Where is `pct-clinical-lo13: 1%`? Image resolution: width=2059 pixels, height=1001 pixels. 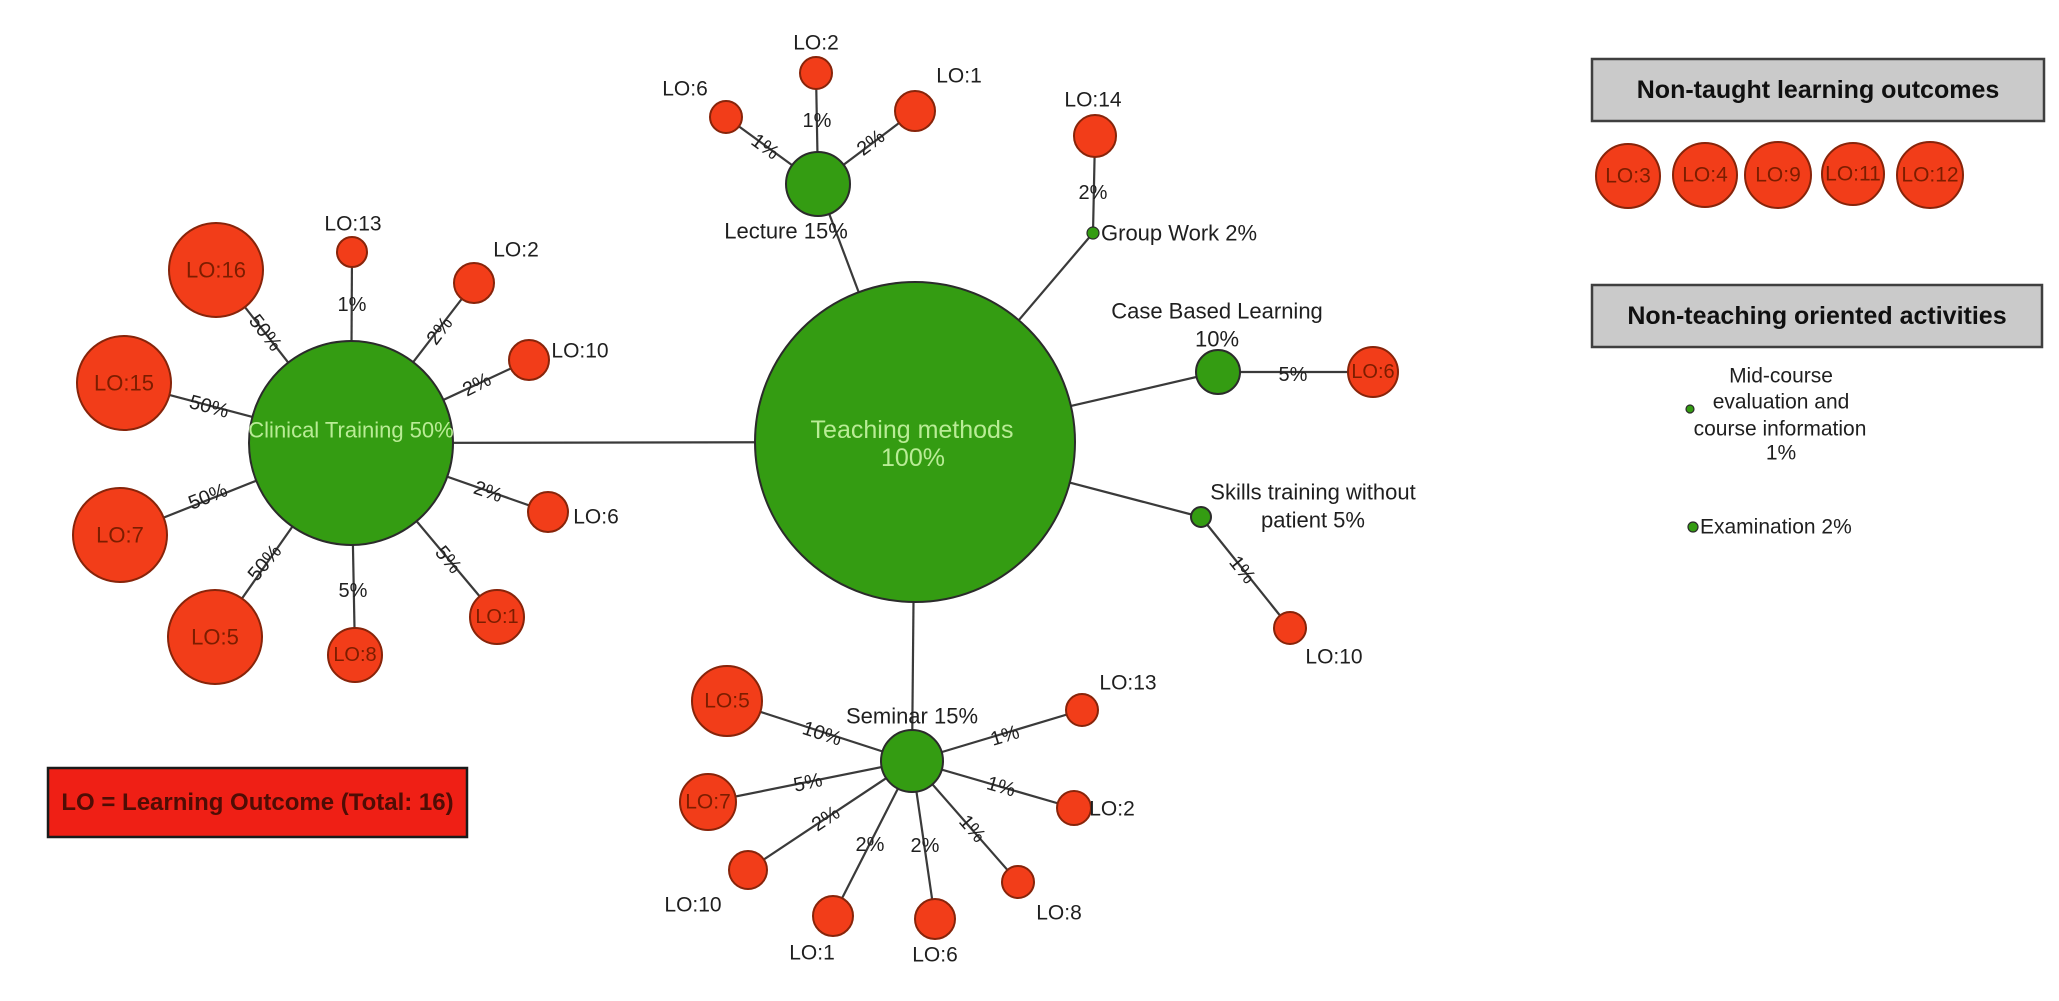
pct-clinical-lo13: 1% is located at coordinates (352, 305).